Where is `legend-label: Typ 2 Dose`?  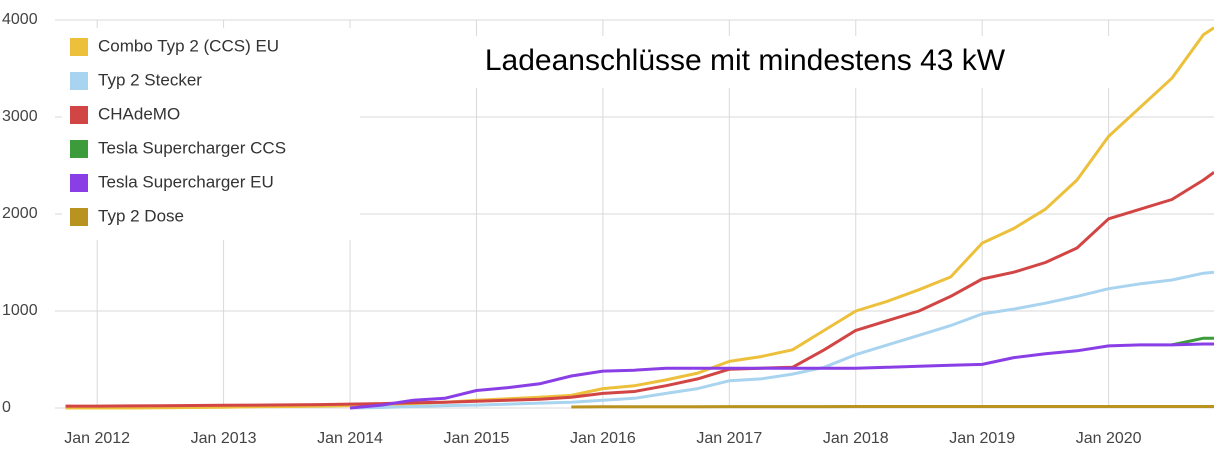 legend-label: Typ 2 Dose is located at coordinates (141, 215).